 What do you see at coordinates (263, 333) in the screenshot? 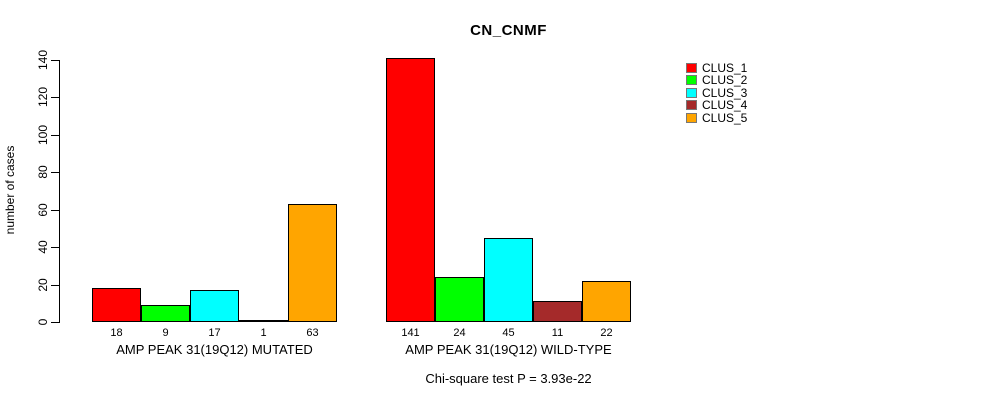
I see `bar-value-label: 1` at bounding box center [263, 333].